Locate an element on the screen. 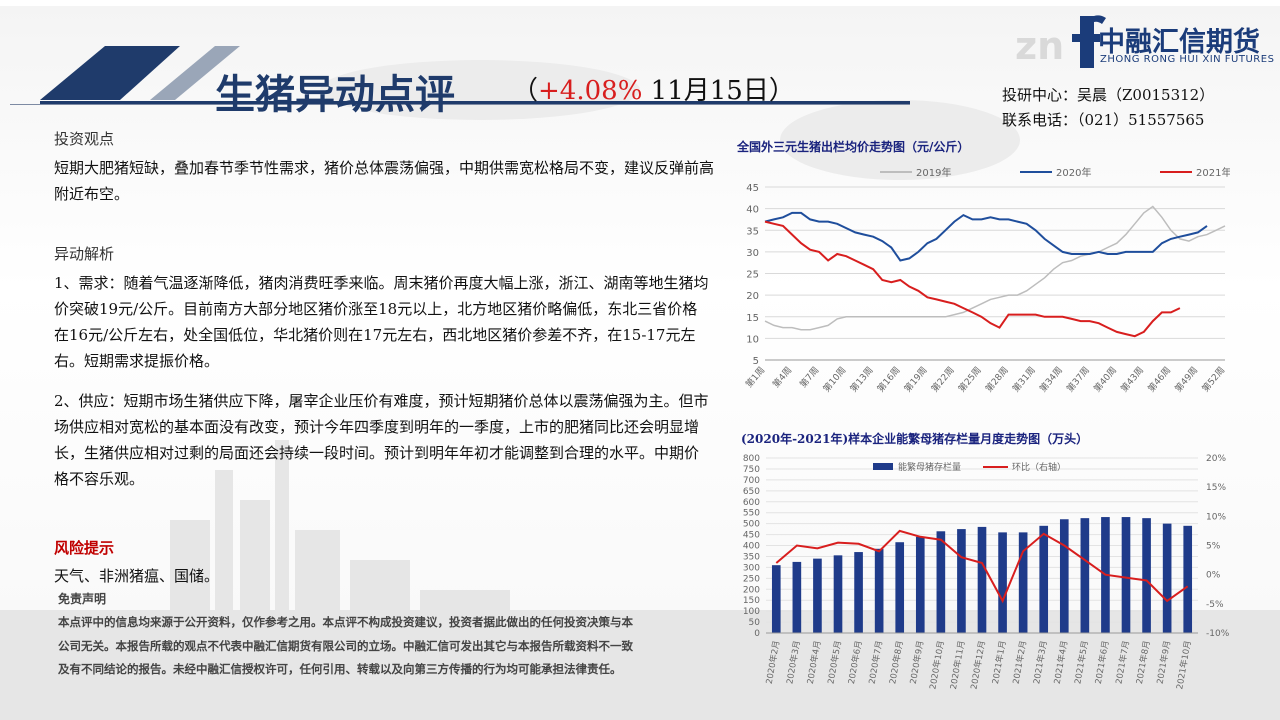 The image size is (1280, 720). company-logo-icon: zn is located at coordinates (1060, 41).